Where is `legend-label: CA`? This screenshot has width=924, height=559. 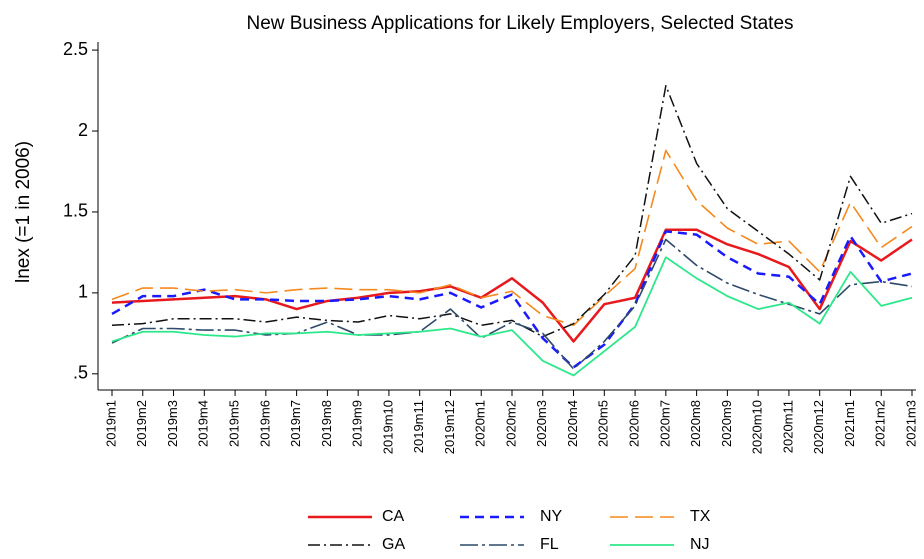
legend-label: CA is located at coordinates (393, 516).